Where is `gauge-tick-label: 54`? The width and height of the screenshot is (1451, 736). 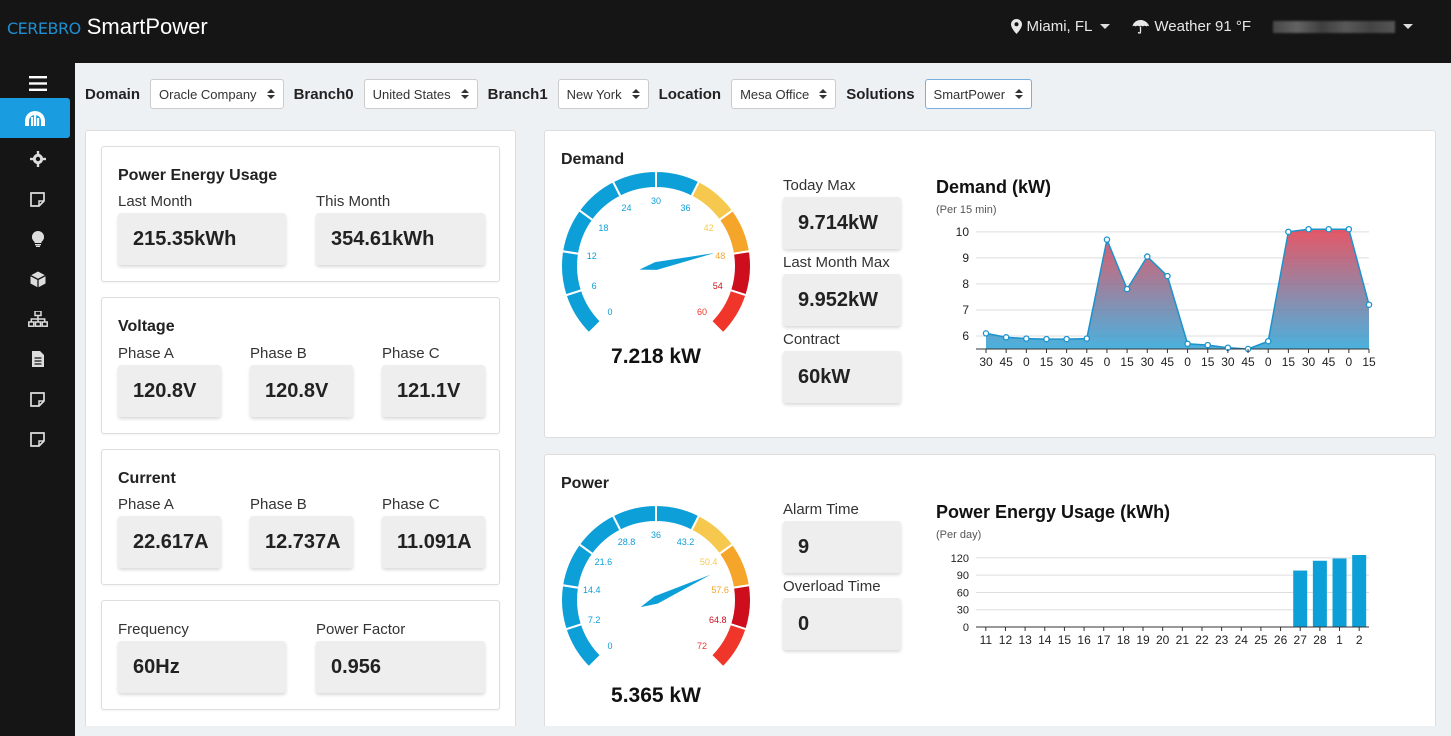 gauge-tick-label: 54 is located at coordinates (718, 286).